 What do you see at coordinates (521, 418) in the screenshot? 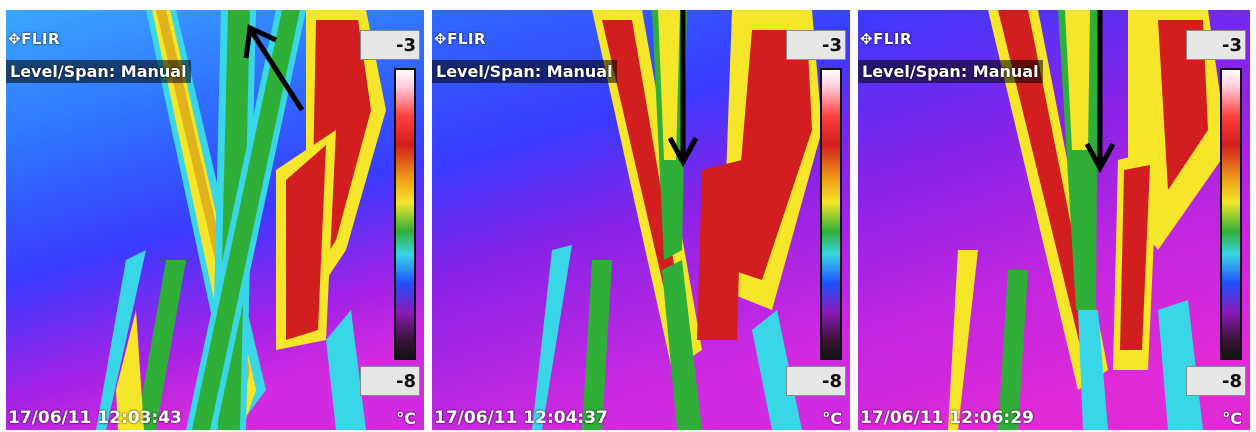
I see `timestamp: 17/06/11 12:04:37` at bounding box center [521, 418].